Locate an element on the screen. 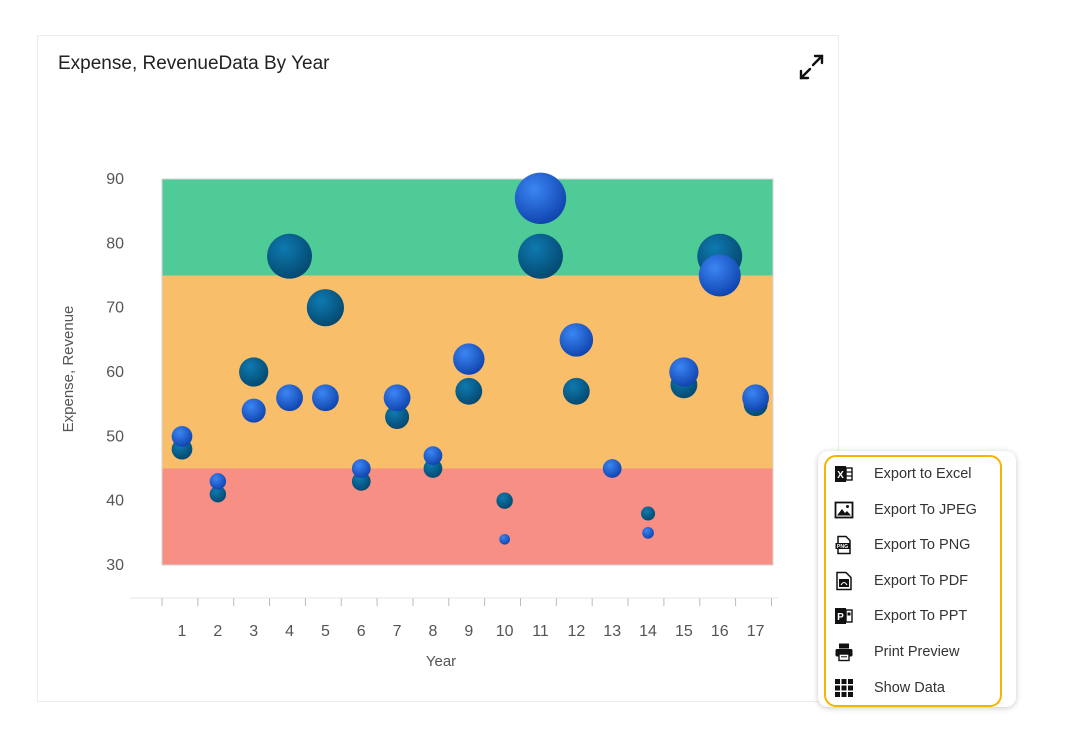 This screenshot has height=739, width=1072. x-tick-label: 11 is located at coordinates (540, 631).